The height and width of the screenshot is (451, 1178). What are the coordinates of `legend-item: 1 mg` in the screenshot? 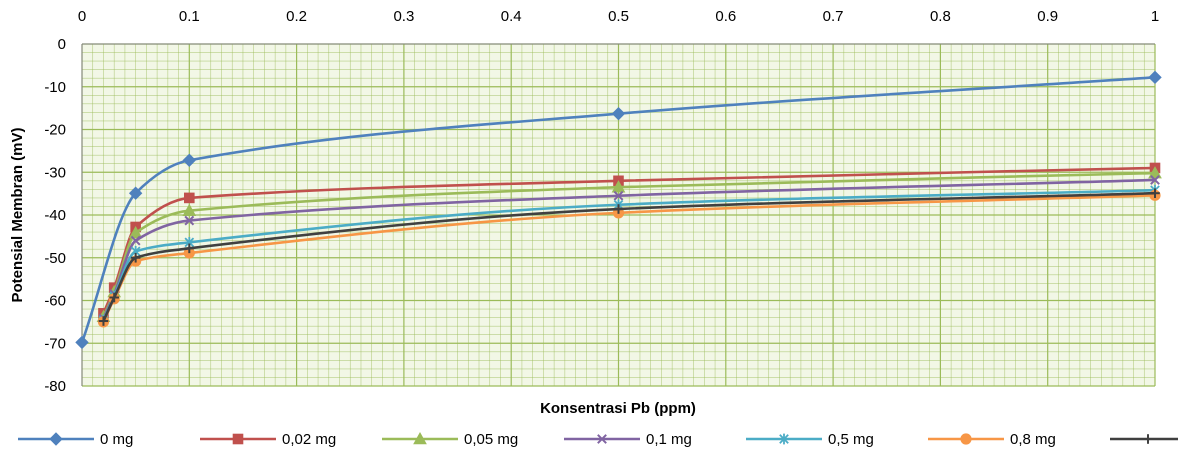 It's located at (1144, 439).